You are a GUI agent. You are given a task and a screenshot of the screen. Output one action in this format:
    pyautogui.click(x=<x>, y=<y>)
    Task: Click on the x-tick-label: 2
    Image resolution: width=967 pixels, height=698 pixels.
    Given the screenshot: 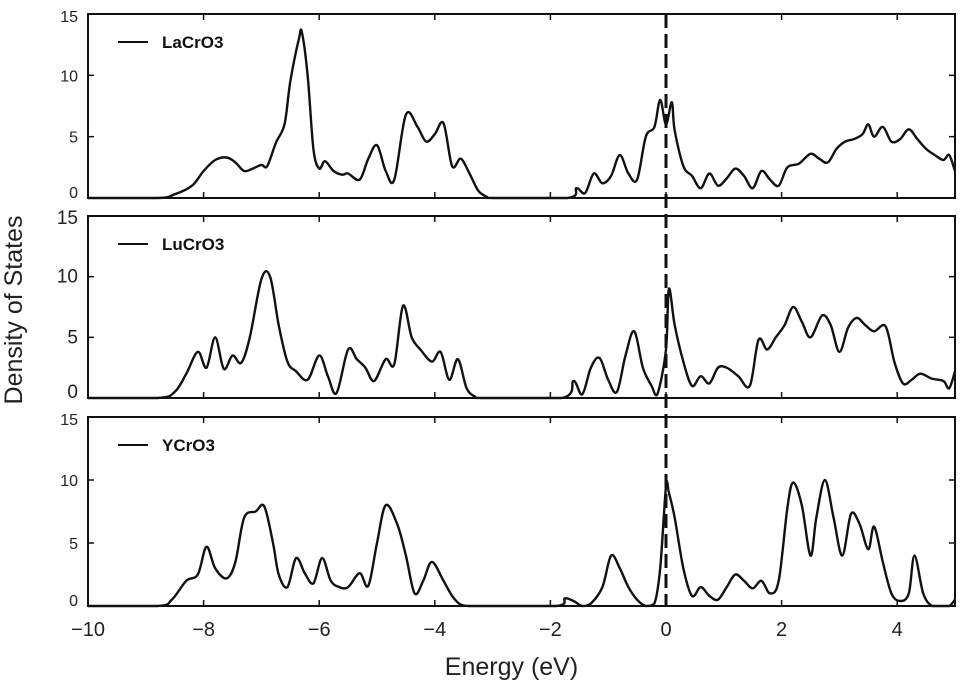 What is the action you would take?
    pyautogui.click(x=781, y=630)
    